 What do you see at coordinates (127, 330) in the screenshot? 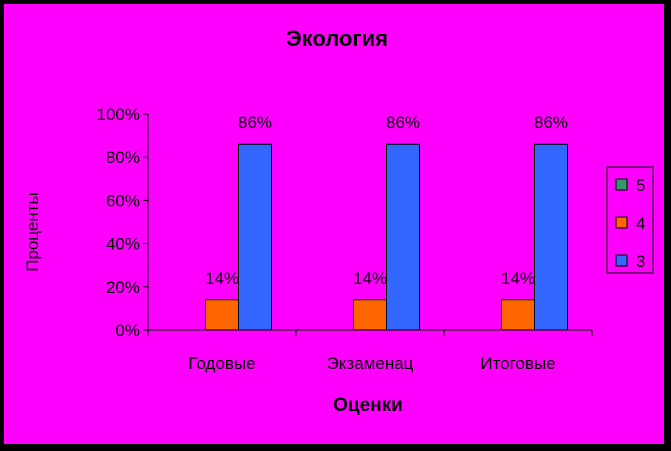
I see `y-tick-label: 0%` at bounding box center [127, 330].